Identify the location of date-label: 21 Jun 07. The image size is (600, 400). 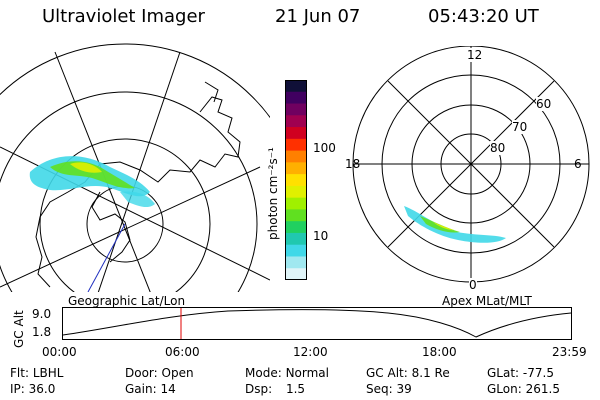
(318, 16).